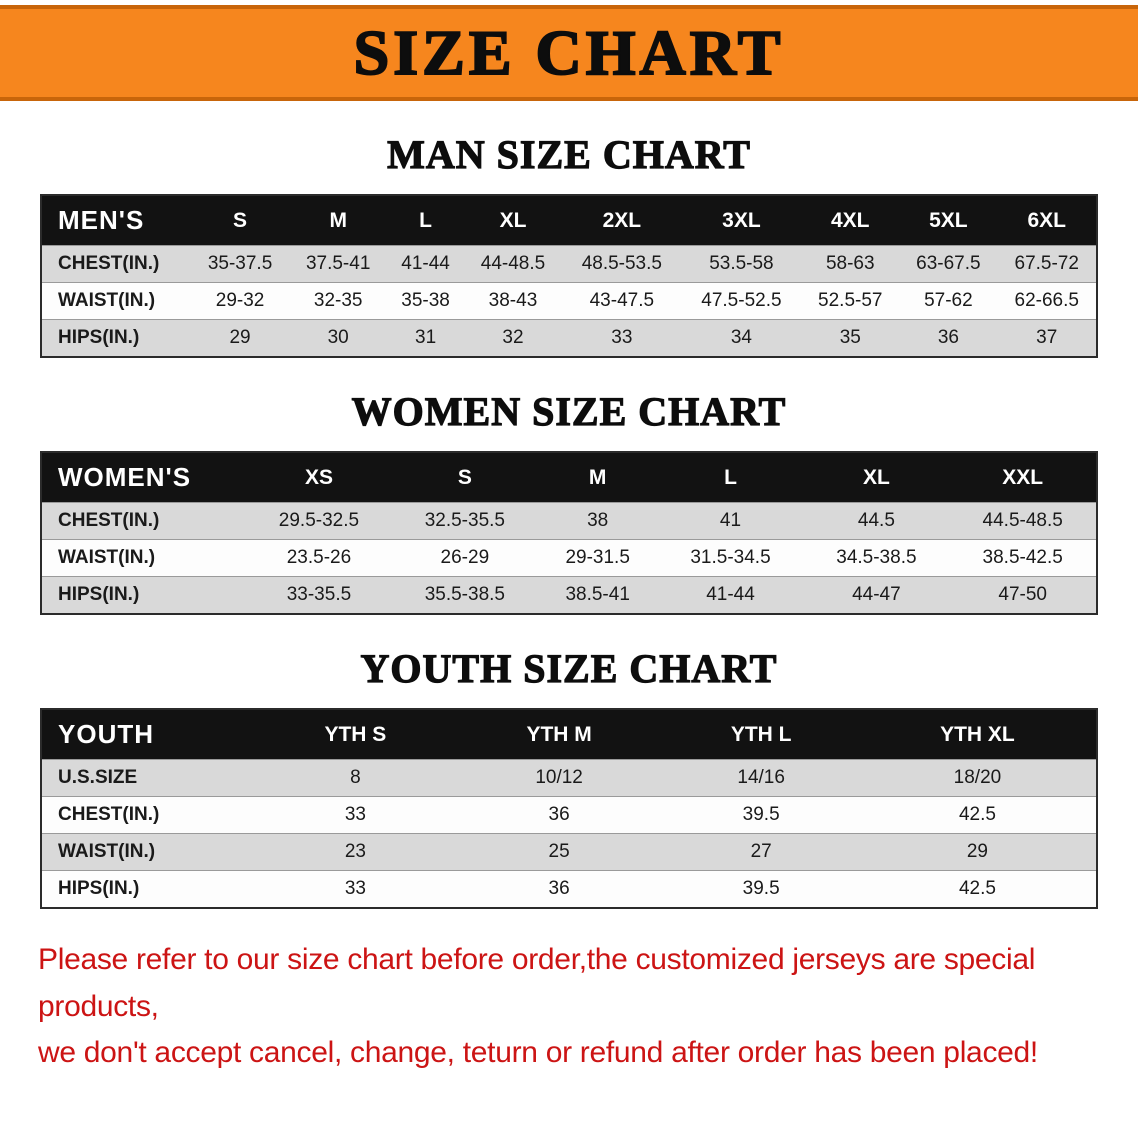  What do you see at coordinates (597, 521) in the screenshot?
I see `size-value-cell: 38` at bounding box center [597, 521].